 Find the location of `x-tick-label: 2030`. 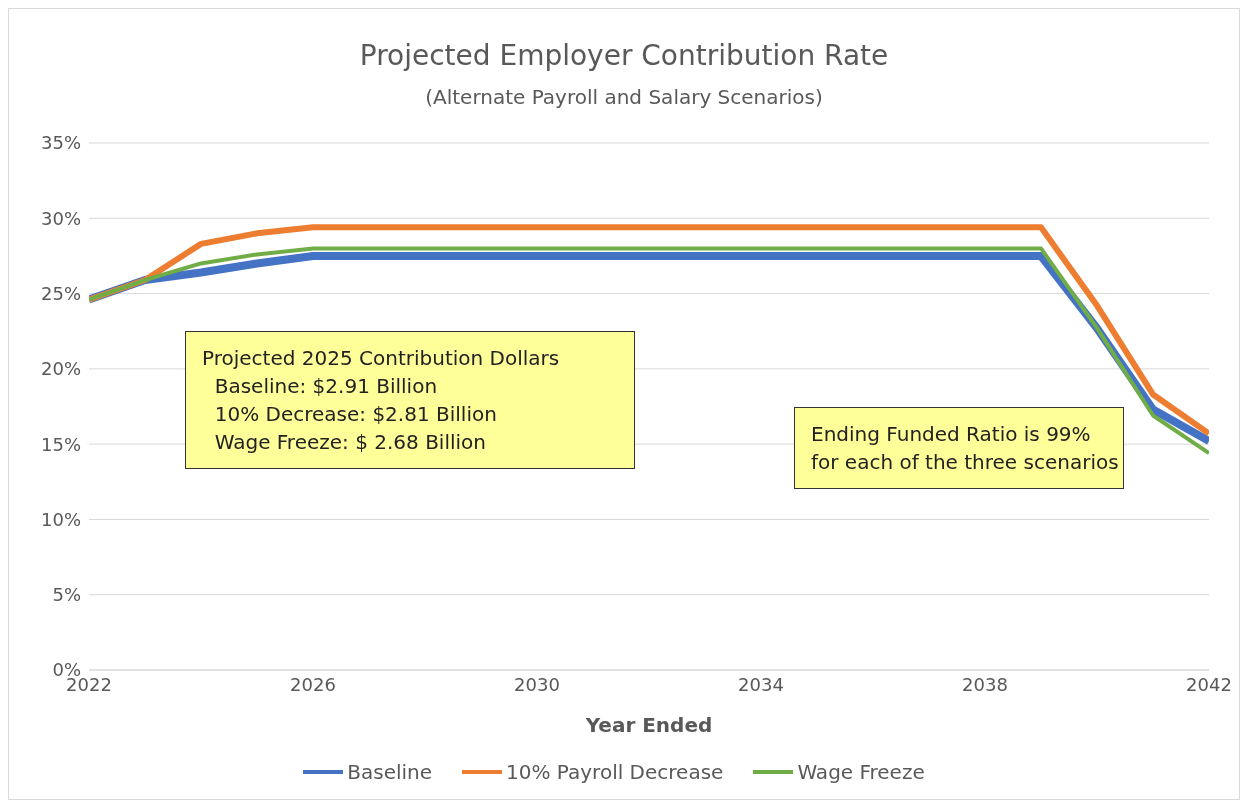

x-tick-label: 2030 is located at coordinates (537, 684).